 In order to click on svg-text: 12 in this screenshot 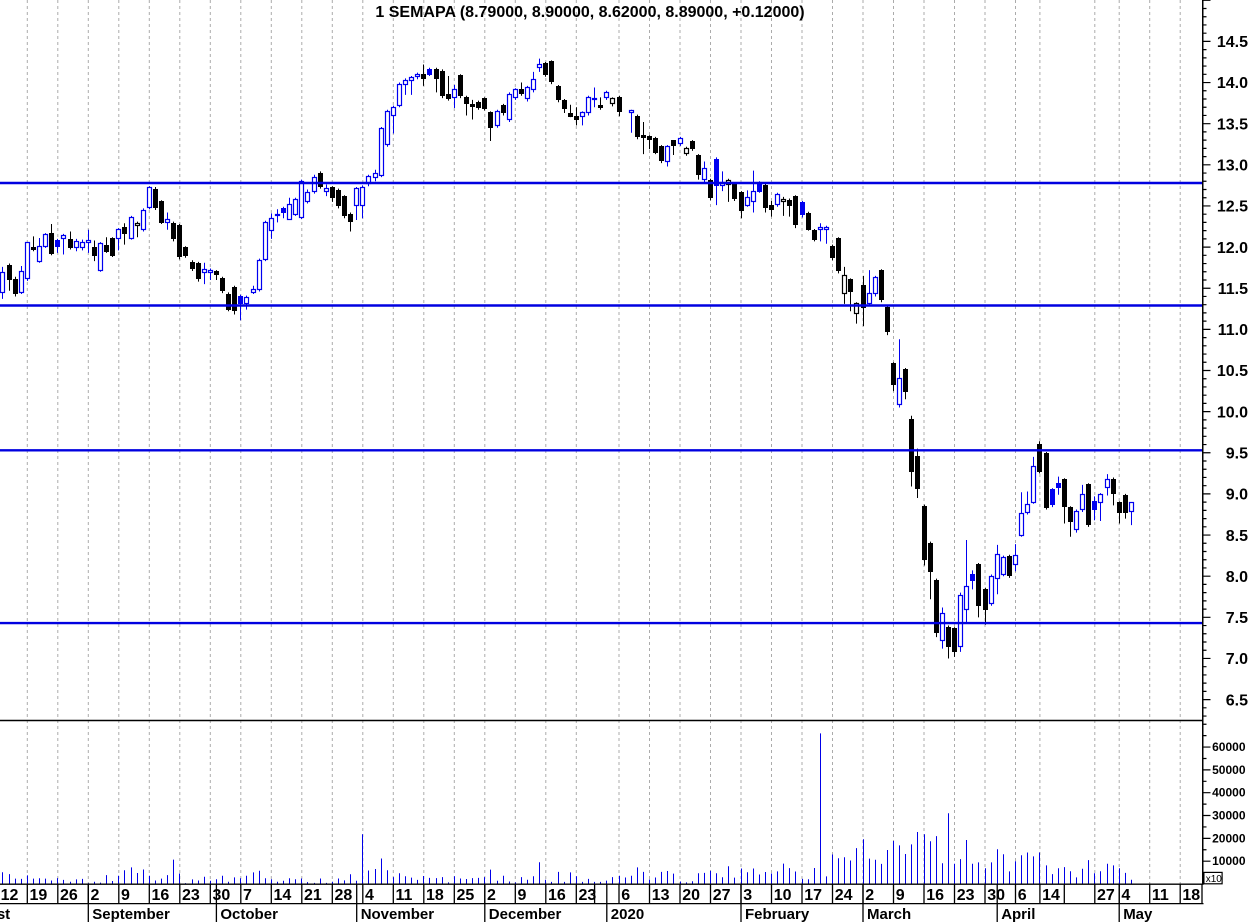, I will do `click(10, 895)`.